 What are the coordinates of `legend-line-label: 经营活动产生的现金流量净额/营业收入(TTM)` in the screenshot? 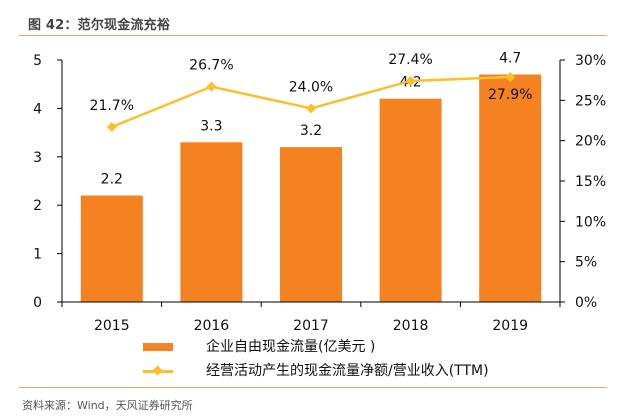 It's located at (347, 371).